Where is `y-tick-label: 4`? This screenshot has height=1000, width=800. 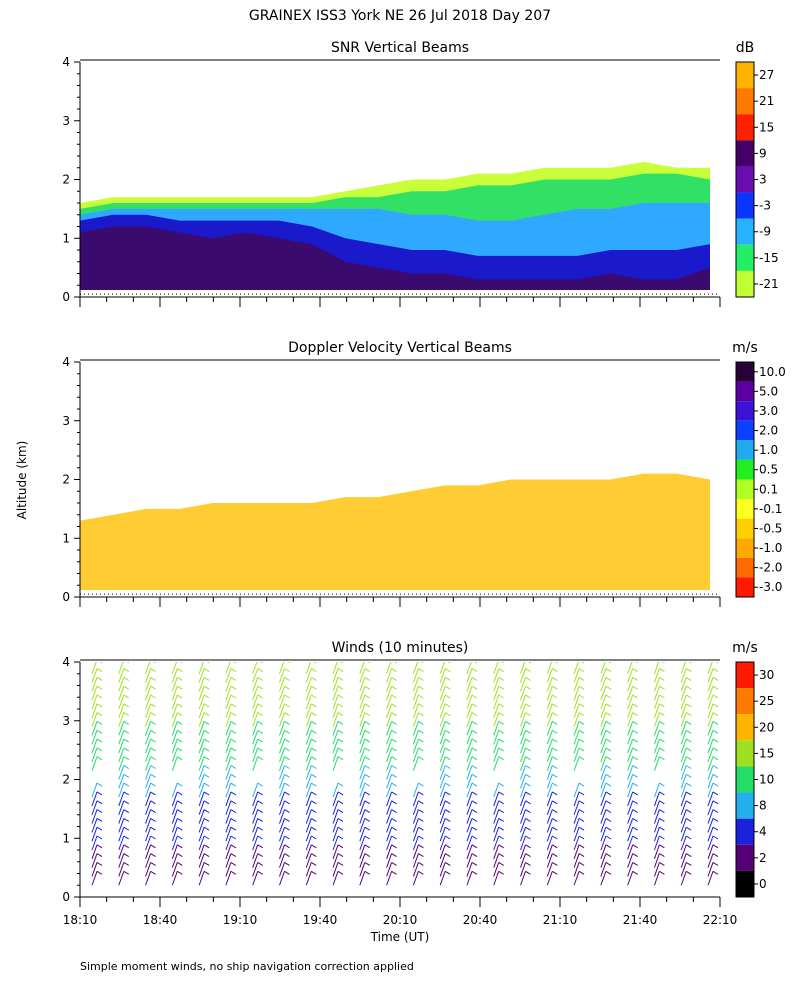 y-tick-label: 4 is located at coordinates (66, 62).